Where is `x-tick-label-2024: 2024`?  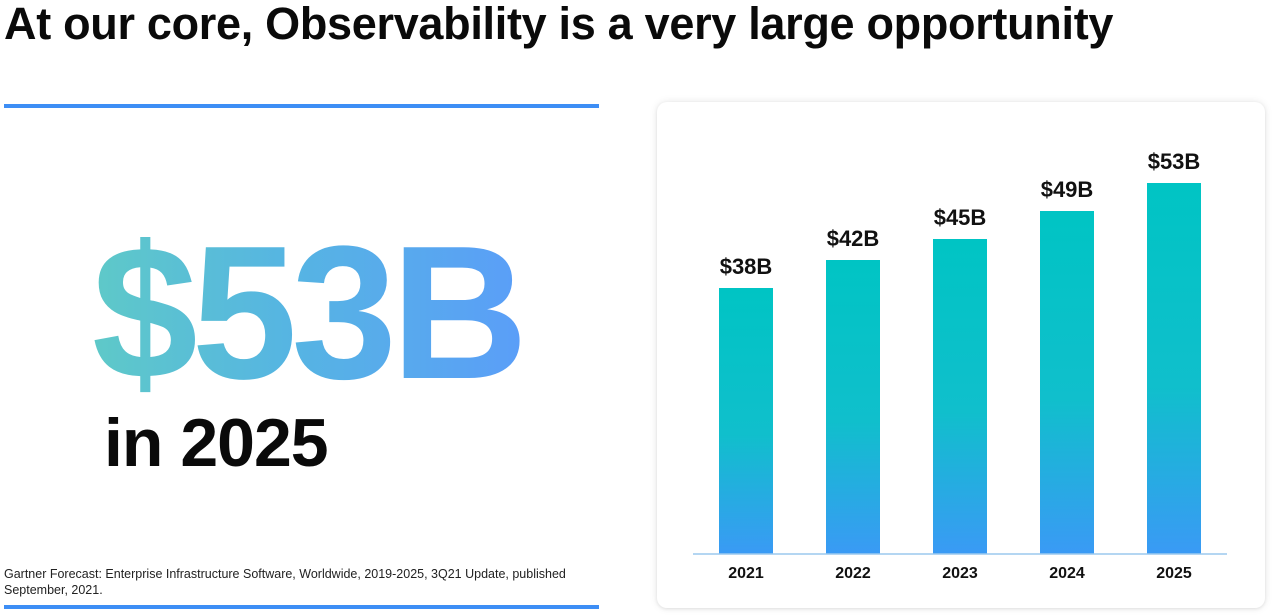
x-tick-label-2024: 2024 is located at coordinates (1067, 573).